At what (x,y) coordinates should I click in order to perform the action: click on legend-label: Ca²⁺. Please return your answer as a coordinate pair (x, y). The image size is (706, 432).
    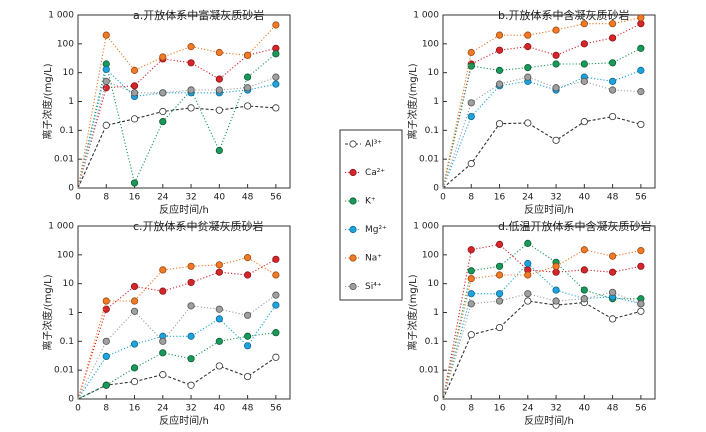
    Looking at the image, I should click on (375, 173).